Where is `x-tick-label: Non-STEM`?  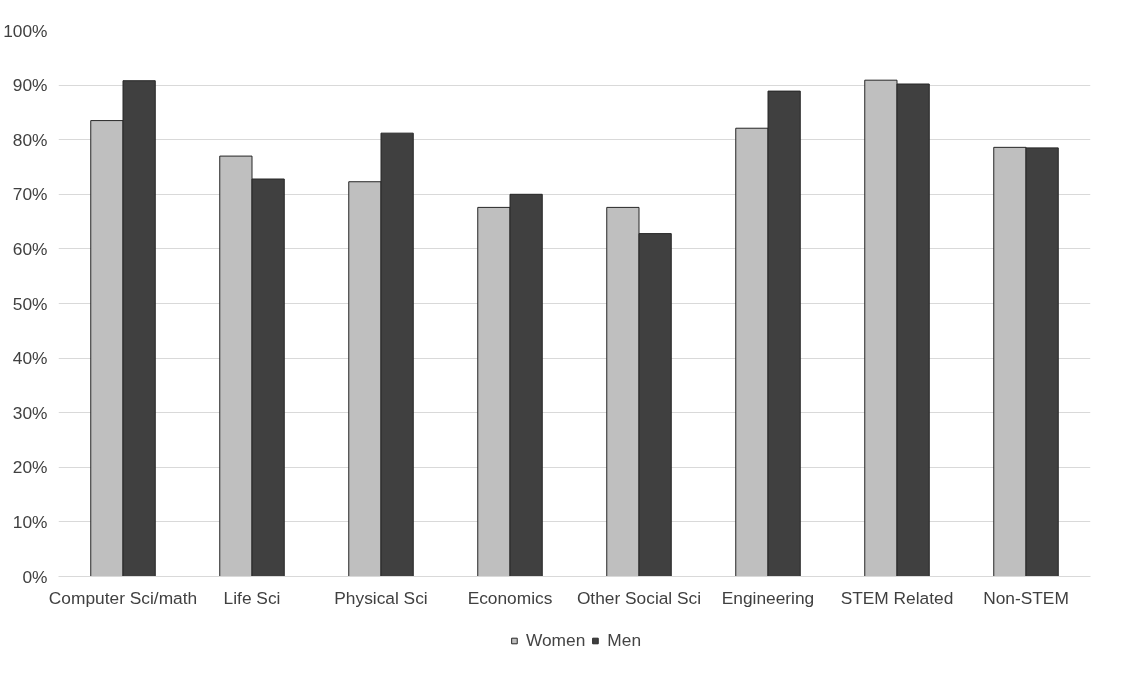 x-tick-label: Non-STEM is located at coordinates (1026, 597).